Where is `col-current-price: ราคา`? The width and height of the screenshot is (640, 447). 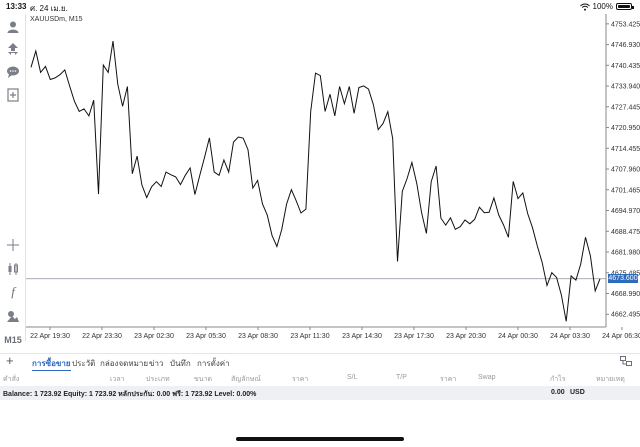 col-current-price: ราคา is located at coordinates (448, 379).